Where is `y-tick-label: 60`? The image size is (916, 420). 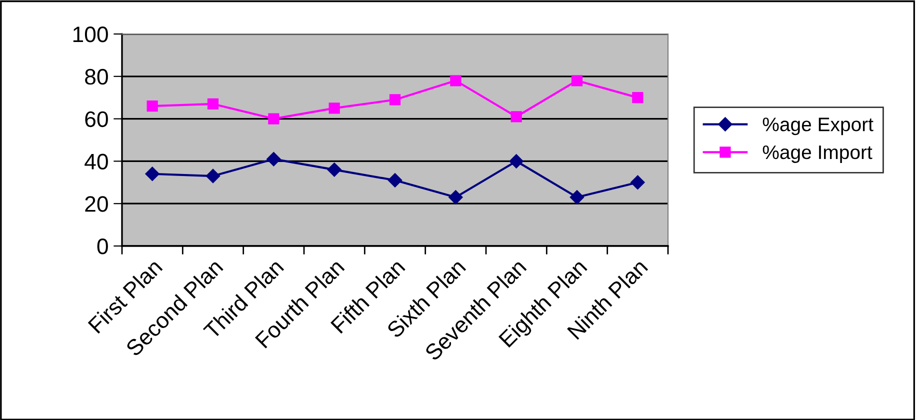
y-tick-label: 60 is located at coordinates (96, 119).